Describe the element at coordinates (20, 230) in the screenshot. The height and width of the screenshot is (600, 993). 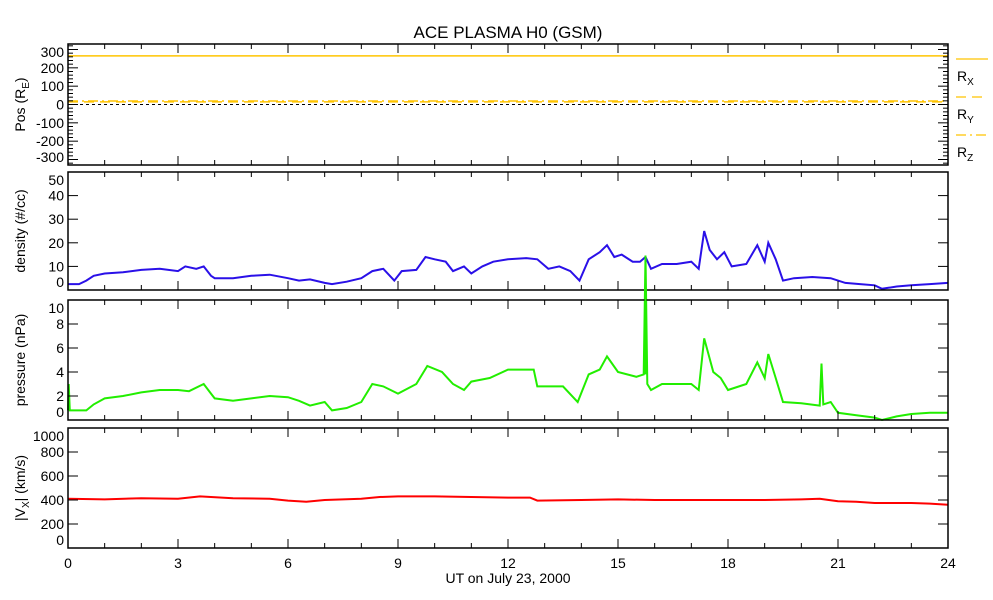
I see `y-axis-label: density (#/cc)` at that location.